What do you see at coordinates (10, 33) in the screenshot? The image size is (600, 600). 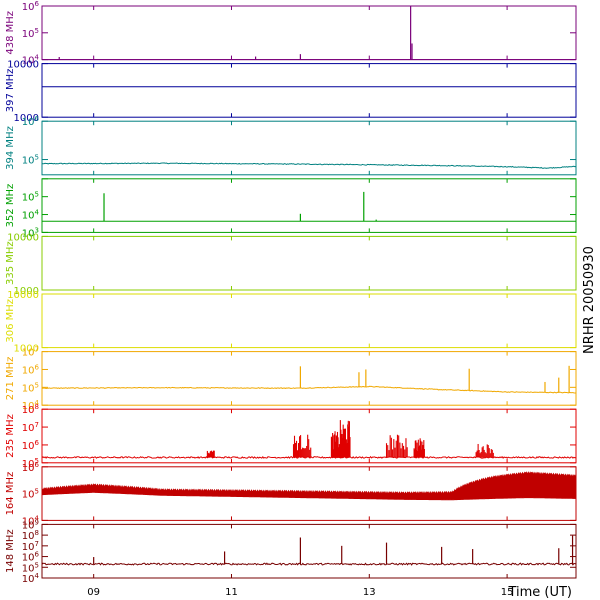 I see `panel-label: 438 MHz` at bounding box center [10, 33].